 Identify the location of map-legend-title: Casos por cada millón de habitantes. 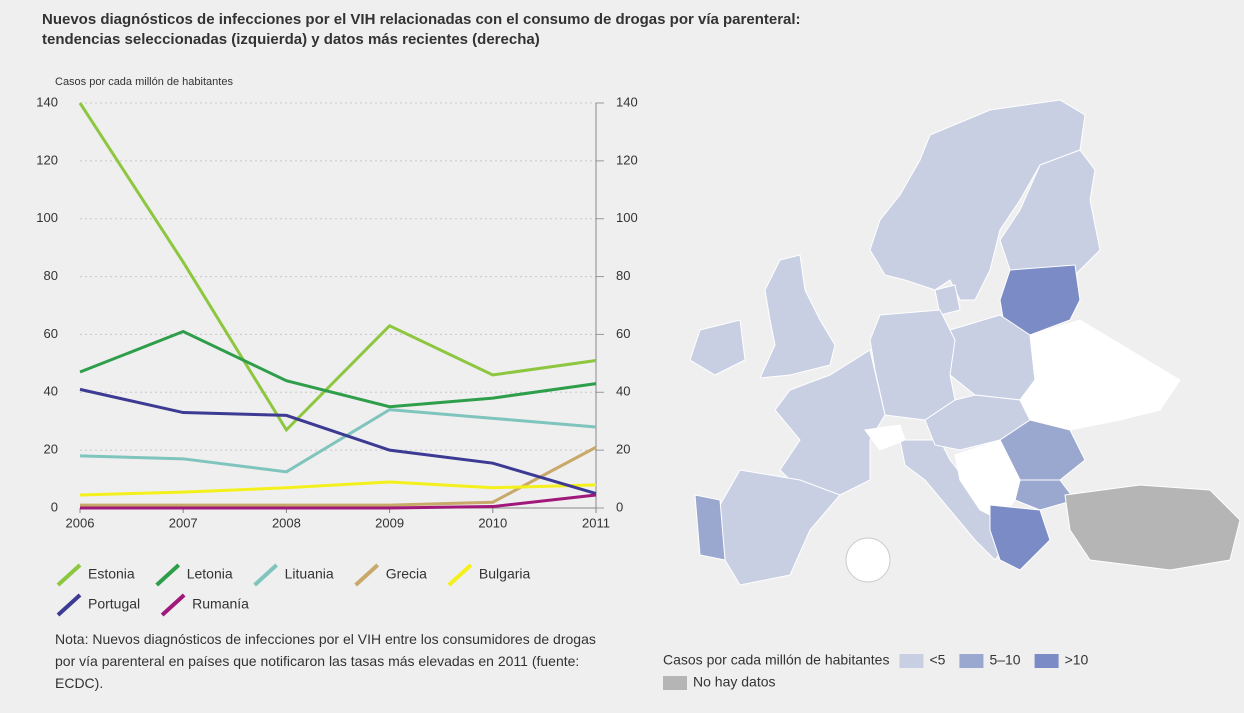
(776, 660).